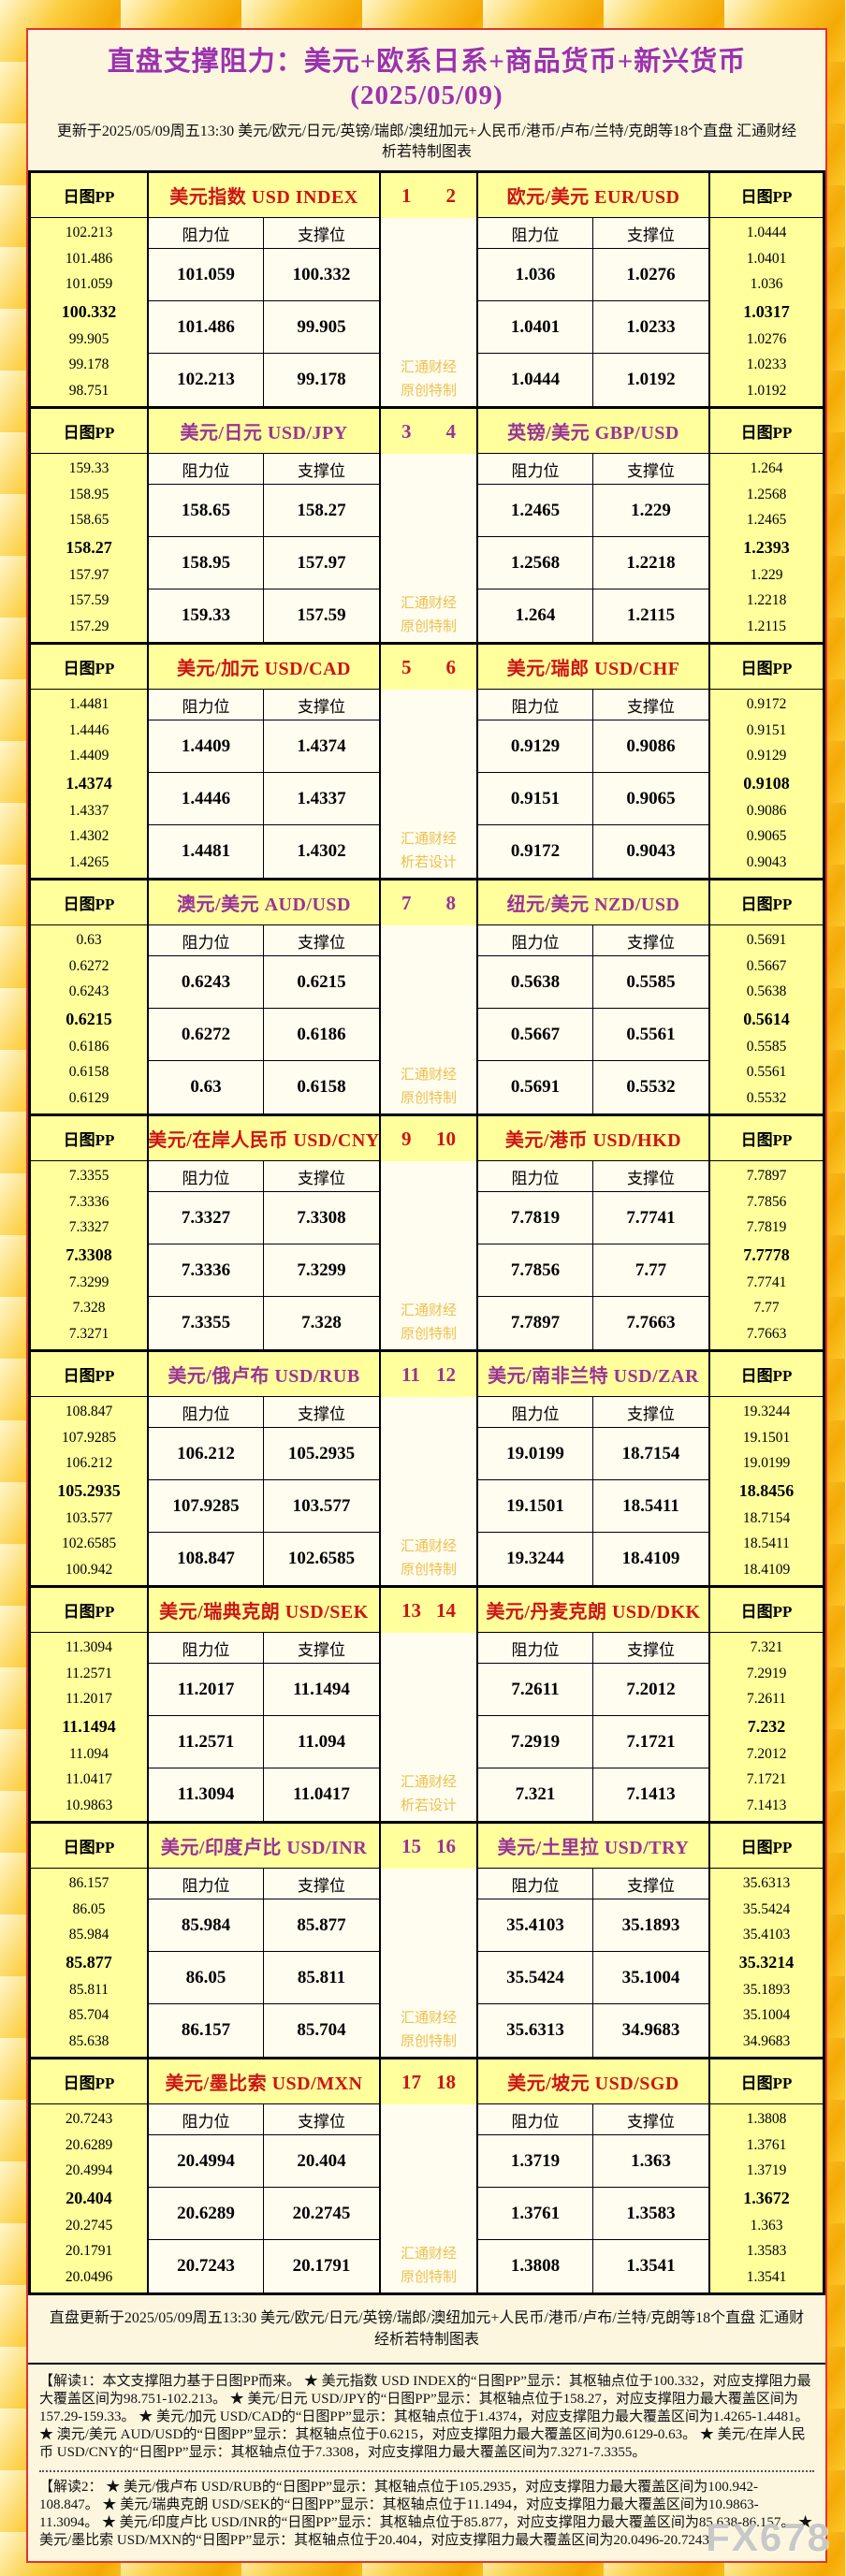 This screenshot has width=846, height=2576. Describe the element at coordinates (321, 1559) in the screenshot. I see `support-value: 102.6585` at that location.